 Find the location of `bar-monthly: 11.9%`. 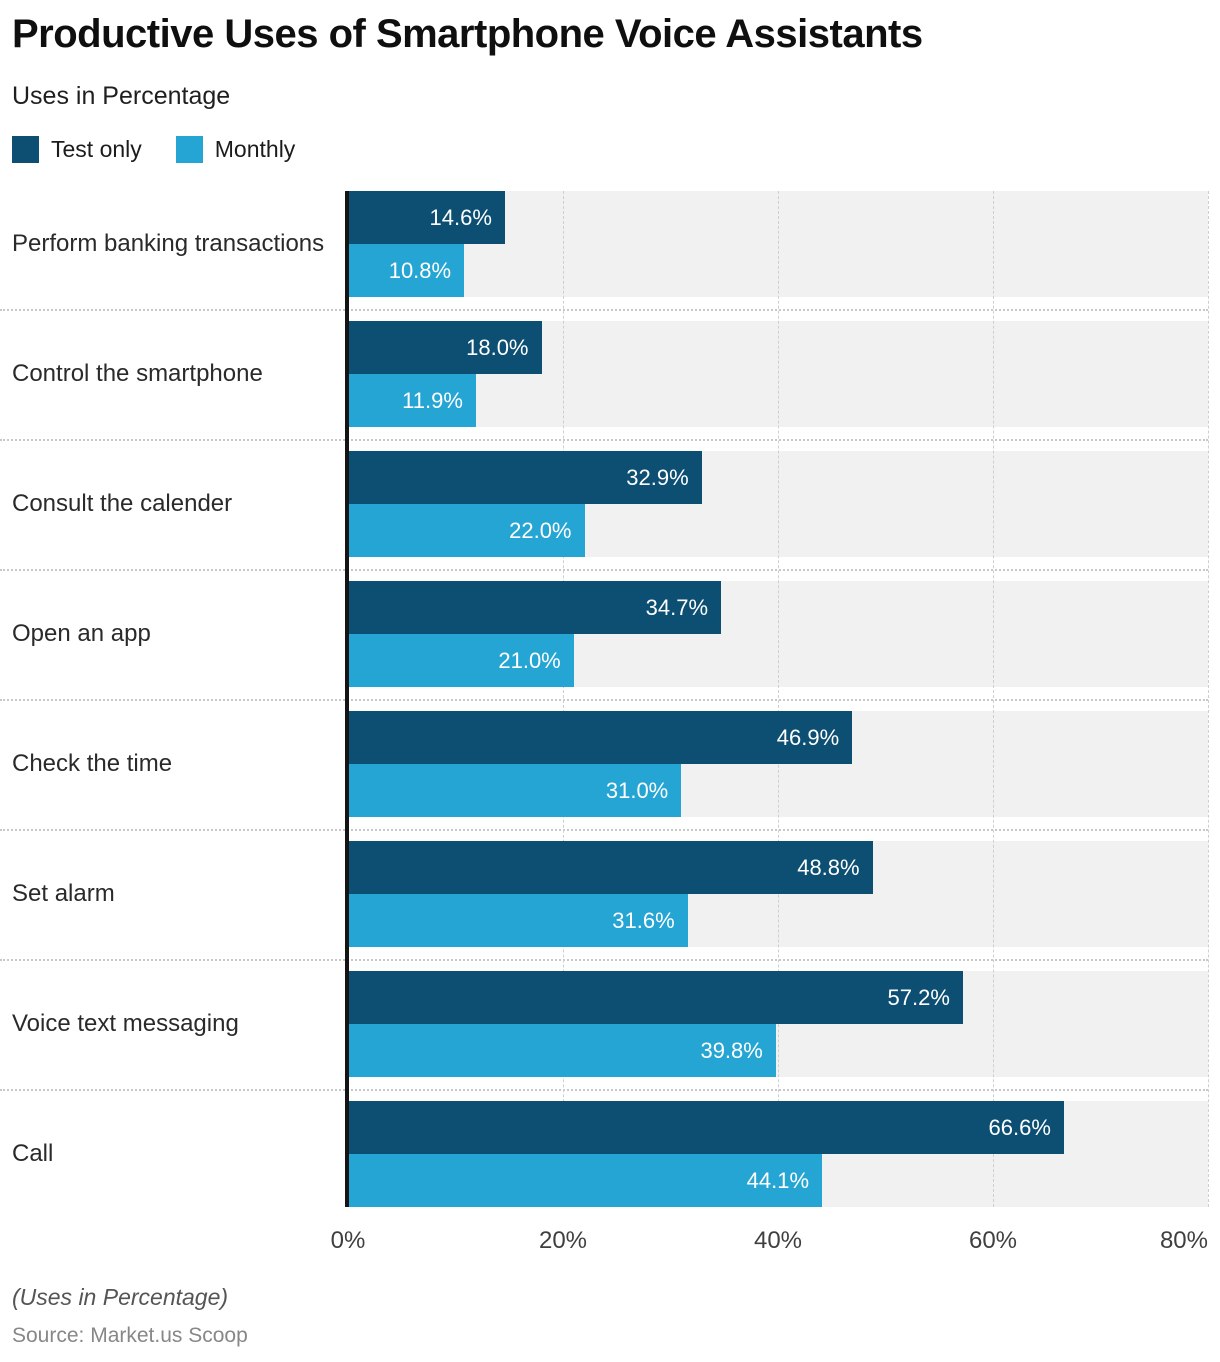

bar-monthly: 11.9% is located at coordinates (412, 400).